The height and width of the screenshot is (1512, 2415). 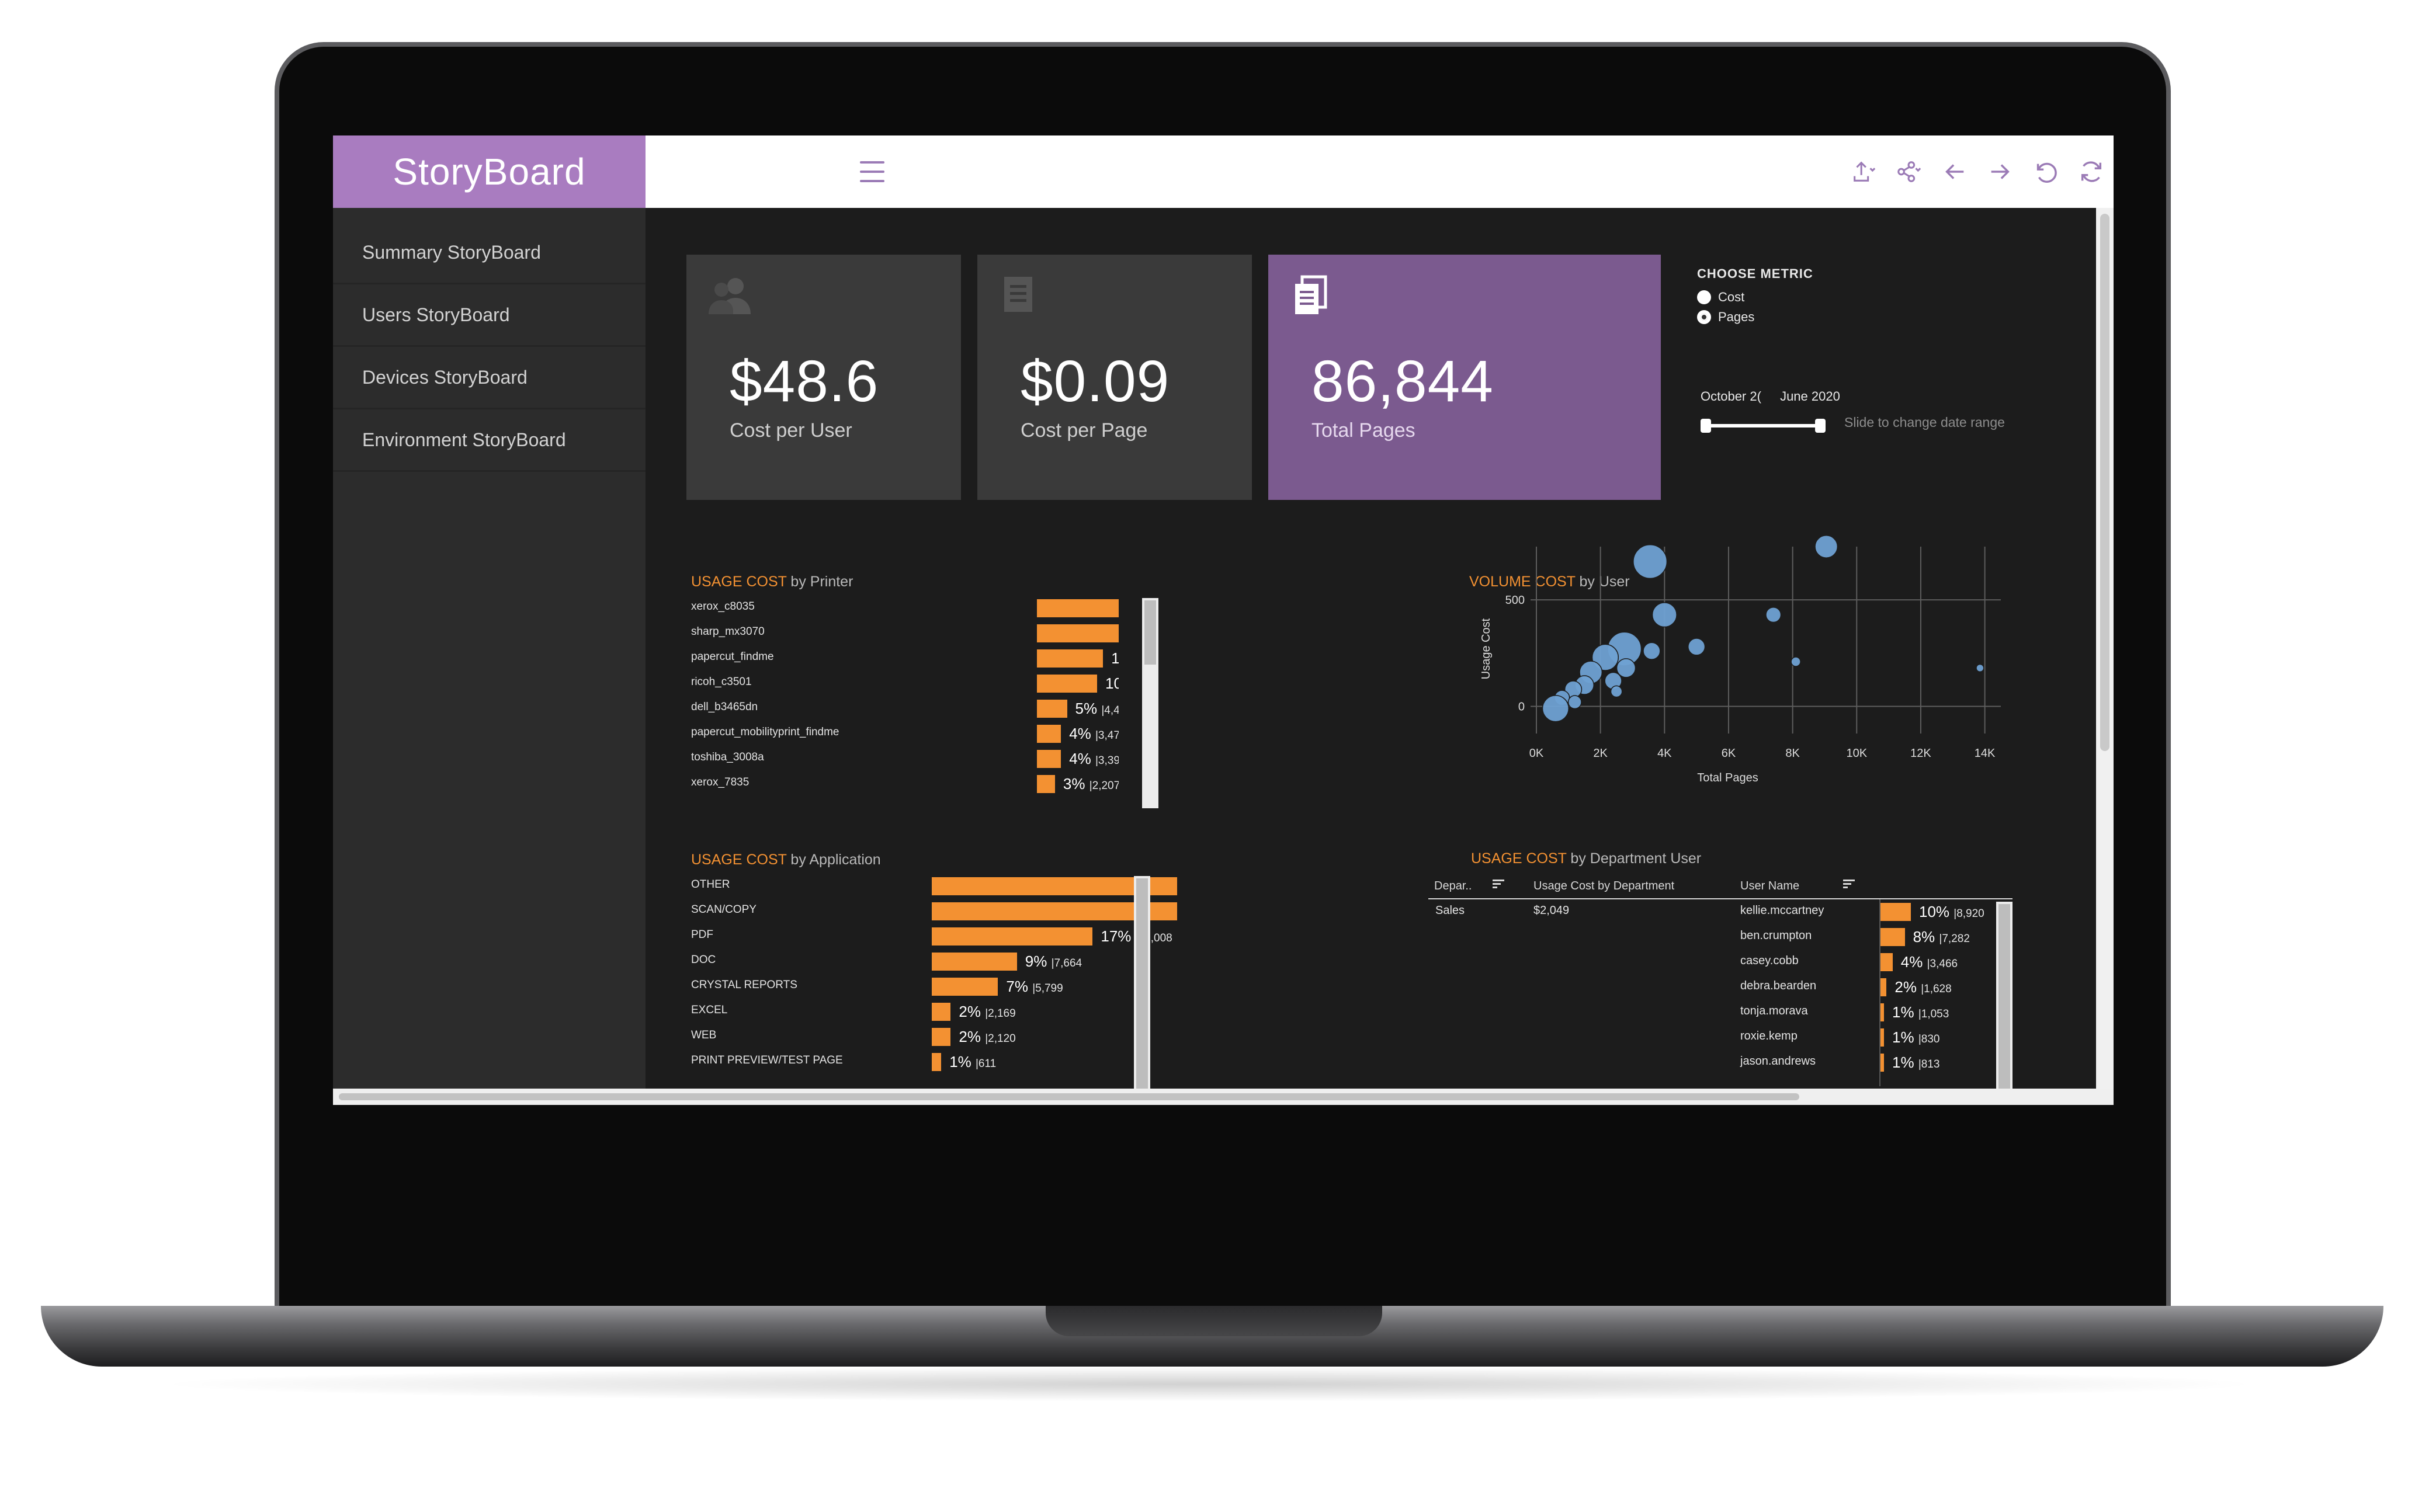 I want to click on bar-row: sharp_mx307017% |14,656, so click(x=902, y=633).